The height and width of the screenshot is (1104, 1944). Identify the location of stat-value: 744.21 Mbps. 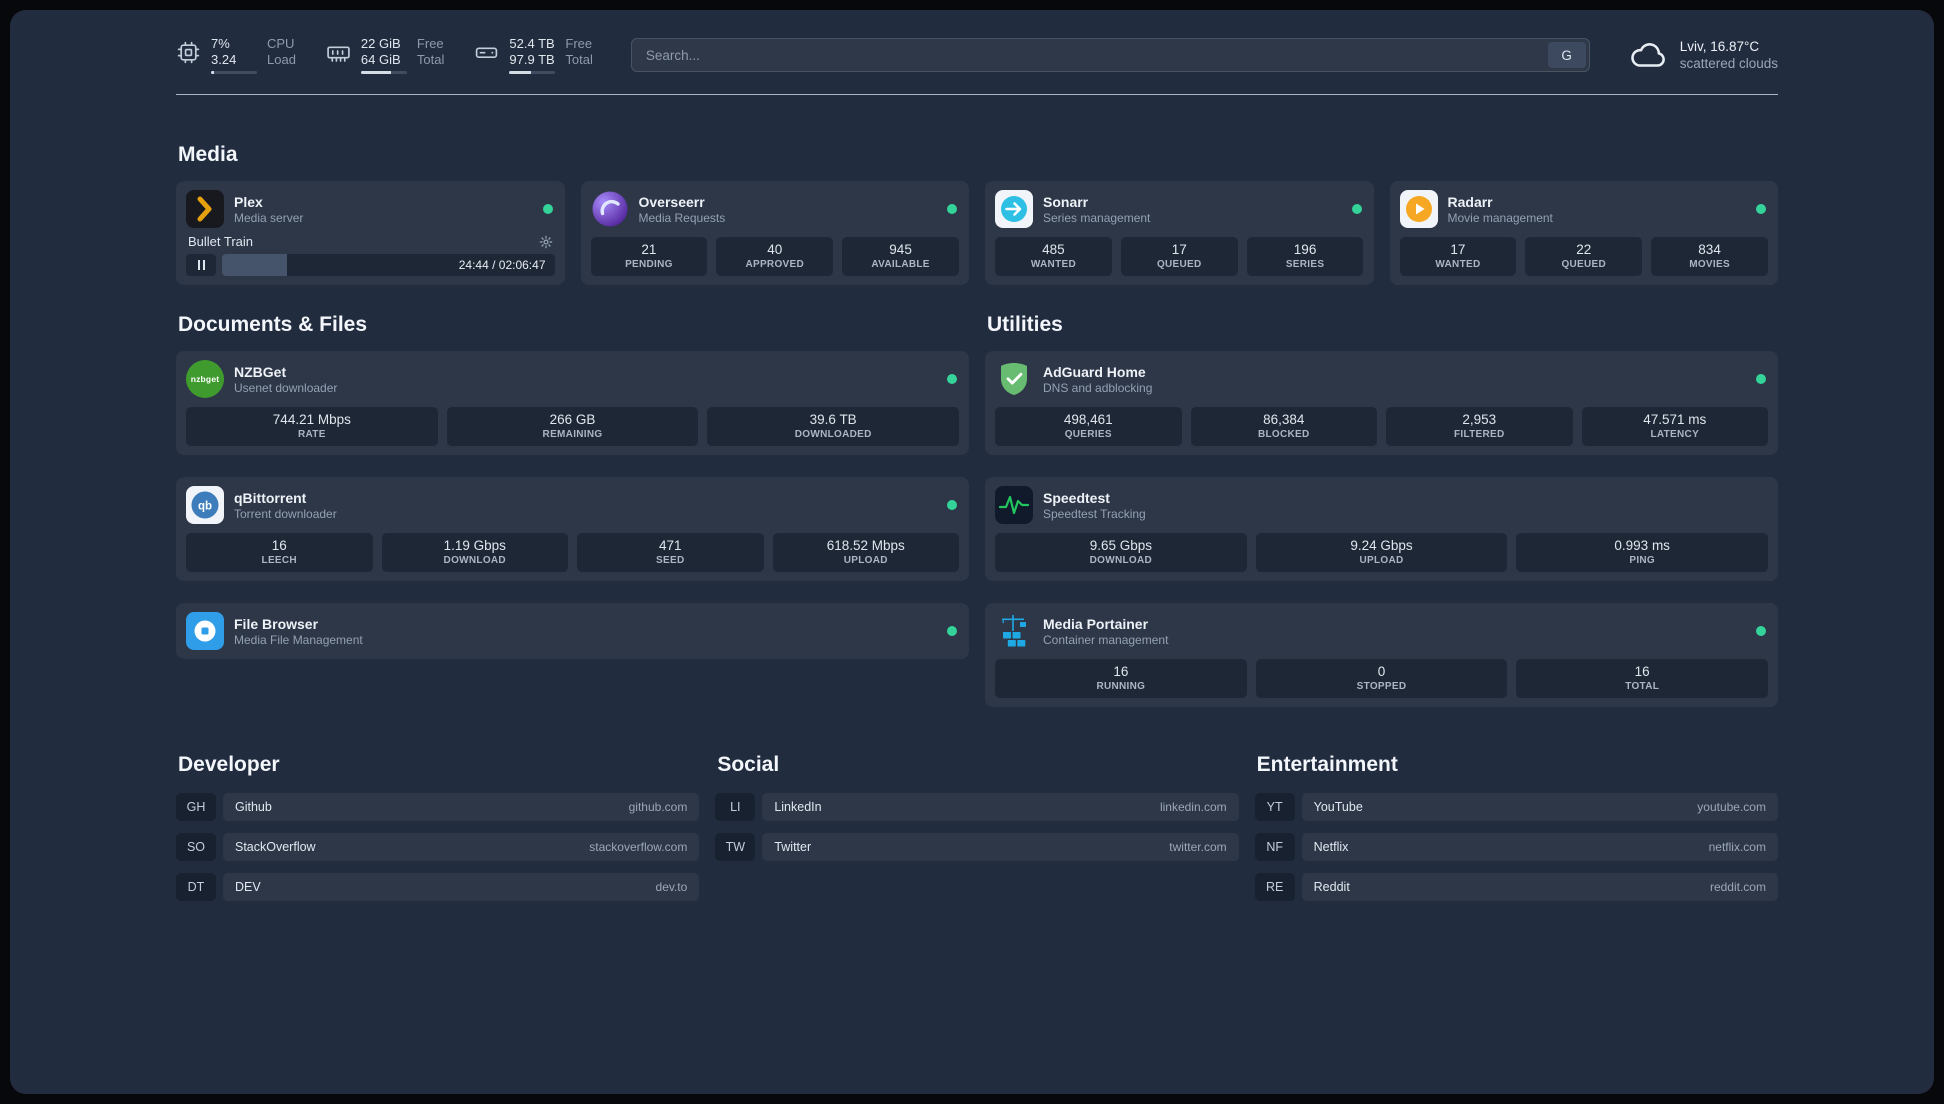
(311, 419).